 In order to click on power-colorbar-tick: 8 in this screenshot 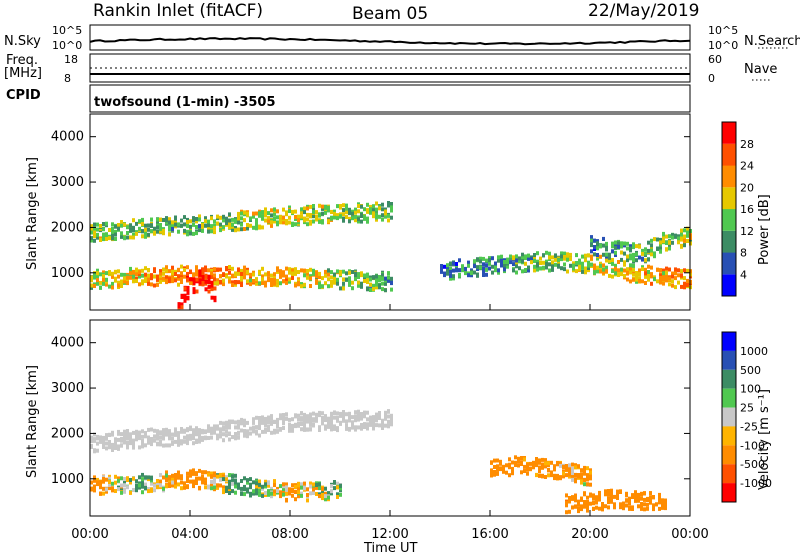, I will do `click(743, 253)`.